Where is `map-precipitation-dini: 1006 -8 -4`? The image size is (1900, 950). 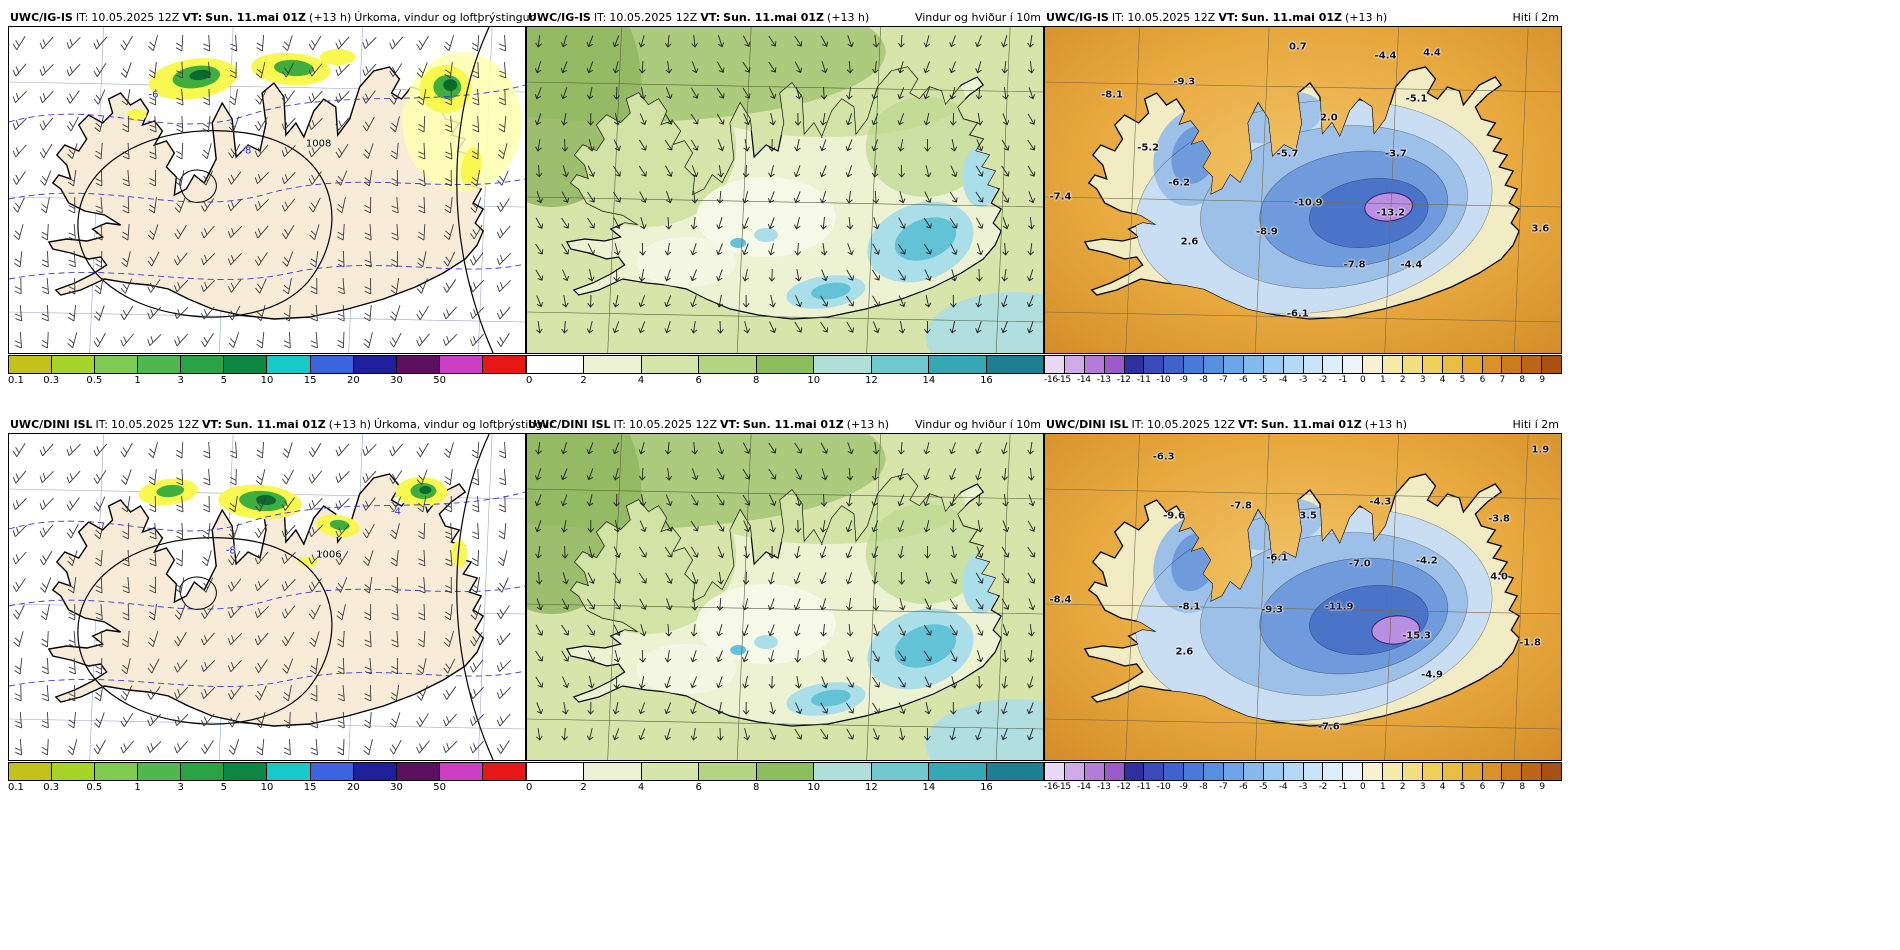
map-precipitation-dini: 1006 -8 -4 is located at coordinates (267, 597).